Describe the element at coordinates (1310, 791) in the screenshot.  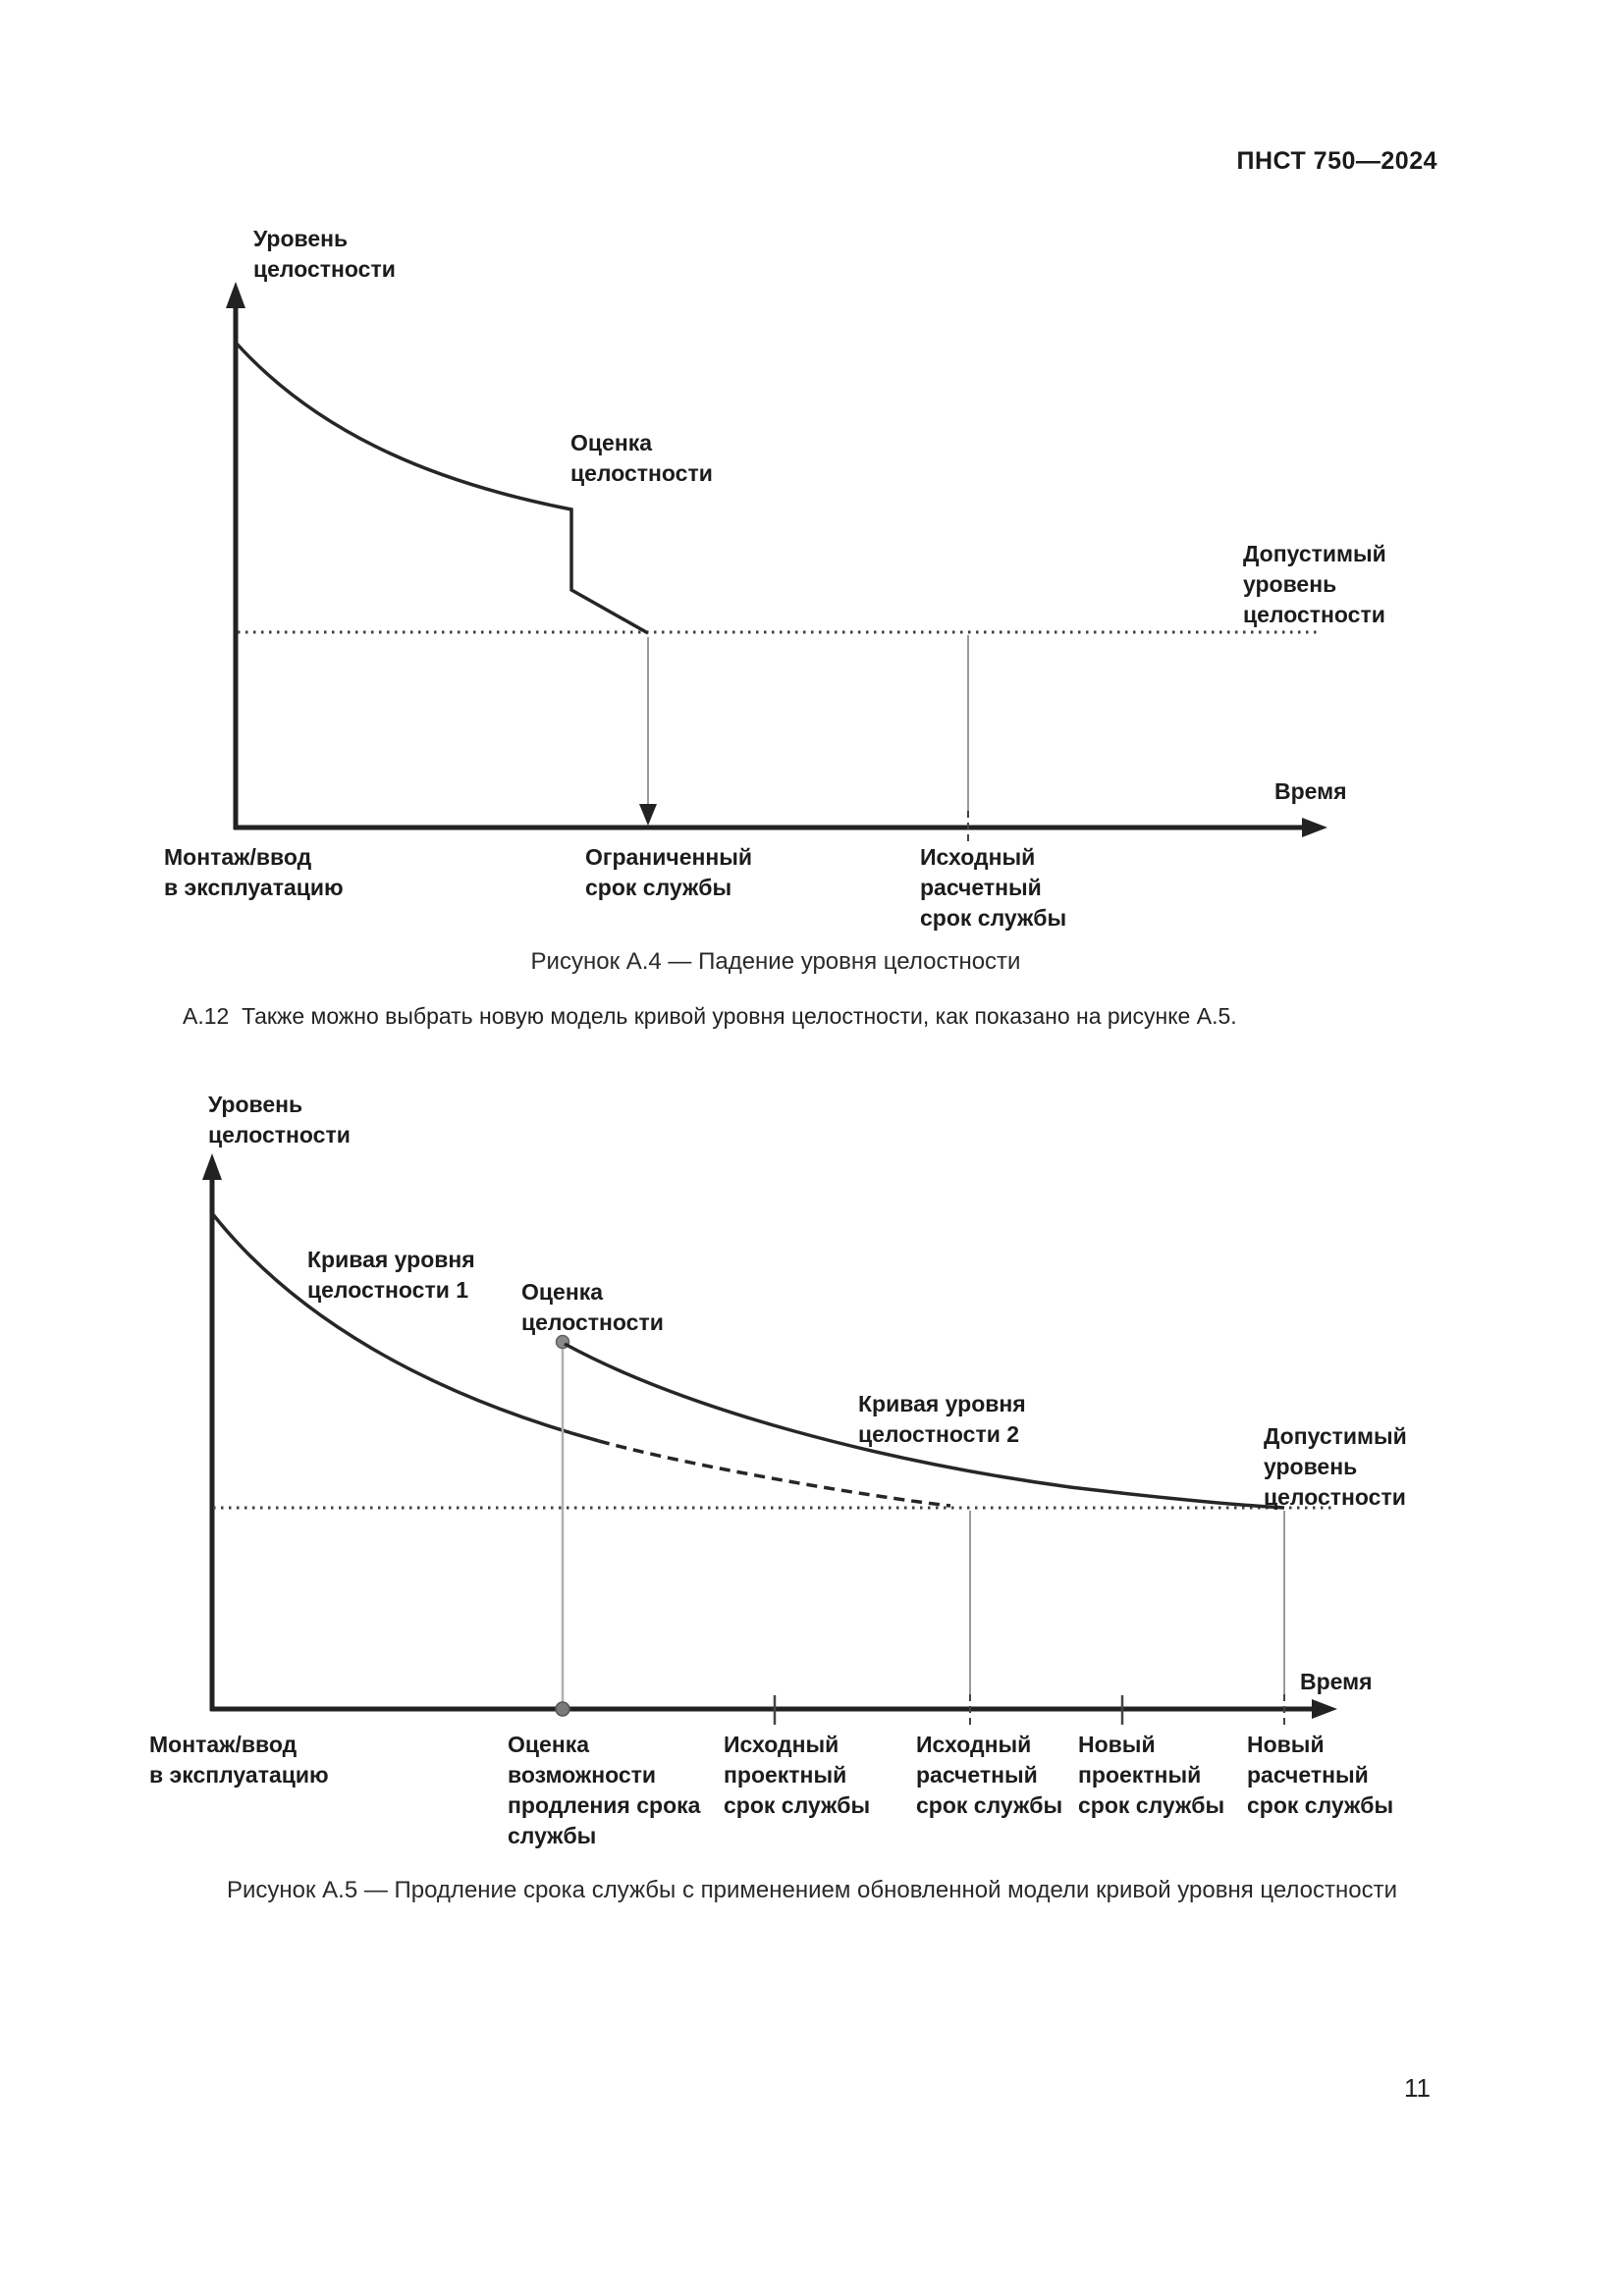
I see `a4-x-axis-label: Время` at that location.